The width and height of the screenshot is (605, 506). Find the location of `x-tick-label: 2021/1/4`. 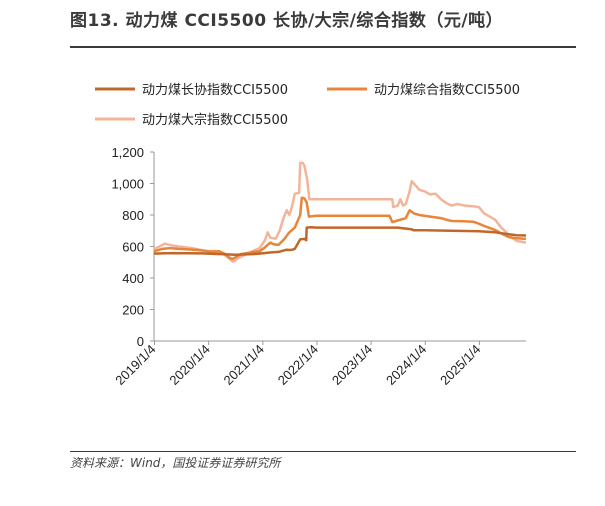

x-tick-label: 2021/1/4 is located at coordinates (244, 365).